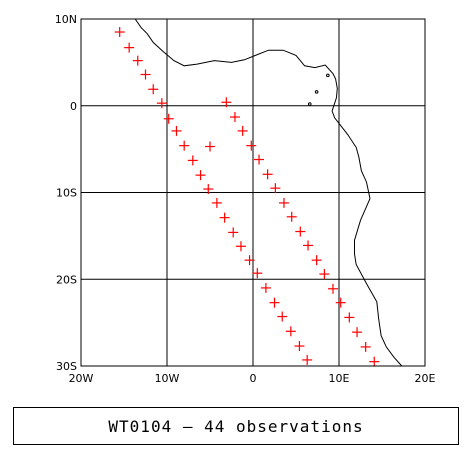  Describe the element at coordinates (167, 378) in the screenshot. I see `x-tick-label: 10W` at that location.